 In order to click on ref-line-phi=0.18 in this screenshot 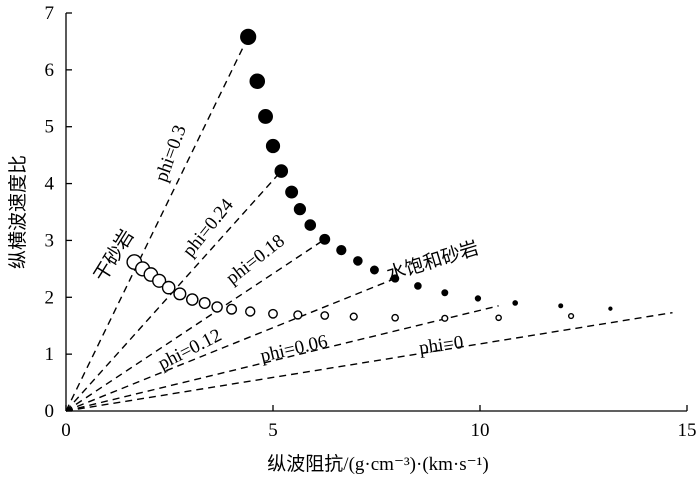, I will do `click(195, 325)`.